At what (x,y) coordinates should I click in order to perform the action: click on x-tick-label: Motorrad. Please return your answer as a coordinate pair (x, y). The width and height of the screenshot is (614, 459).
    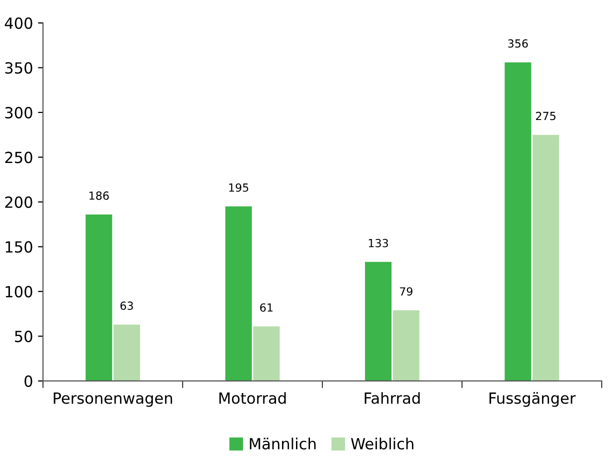
    Looking at the image, I should click on (252, 398).